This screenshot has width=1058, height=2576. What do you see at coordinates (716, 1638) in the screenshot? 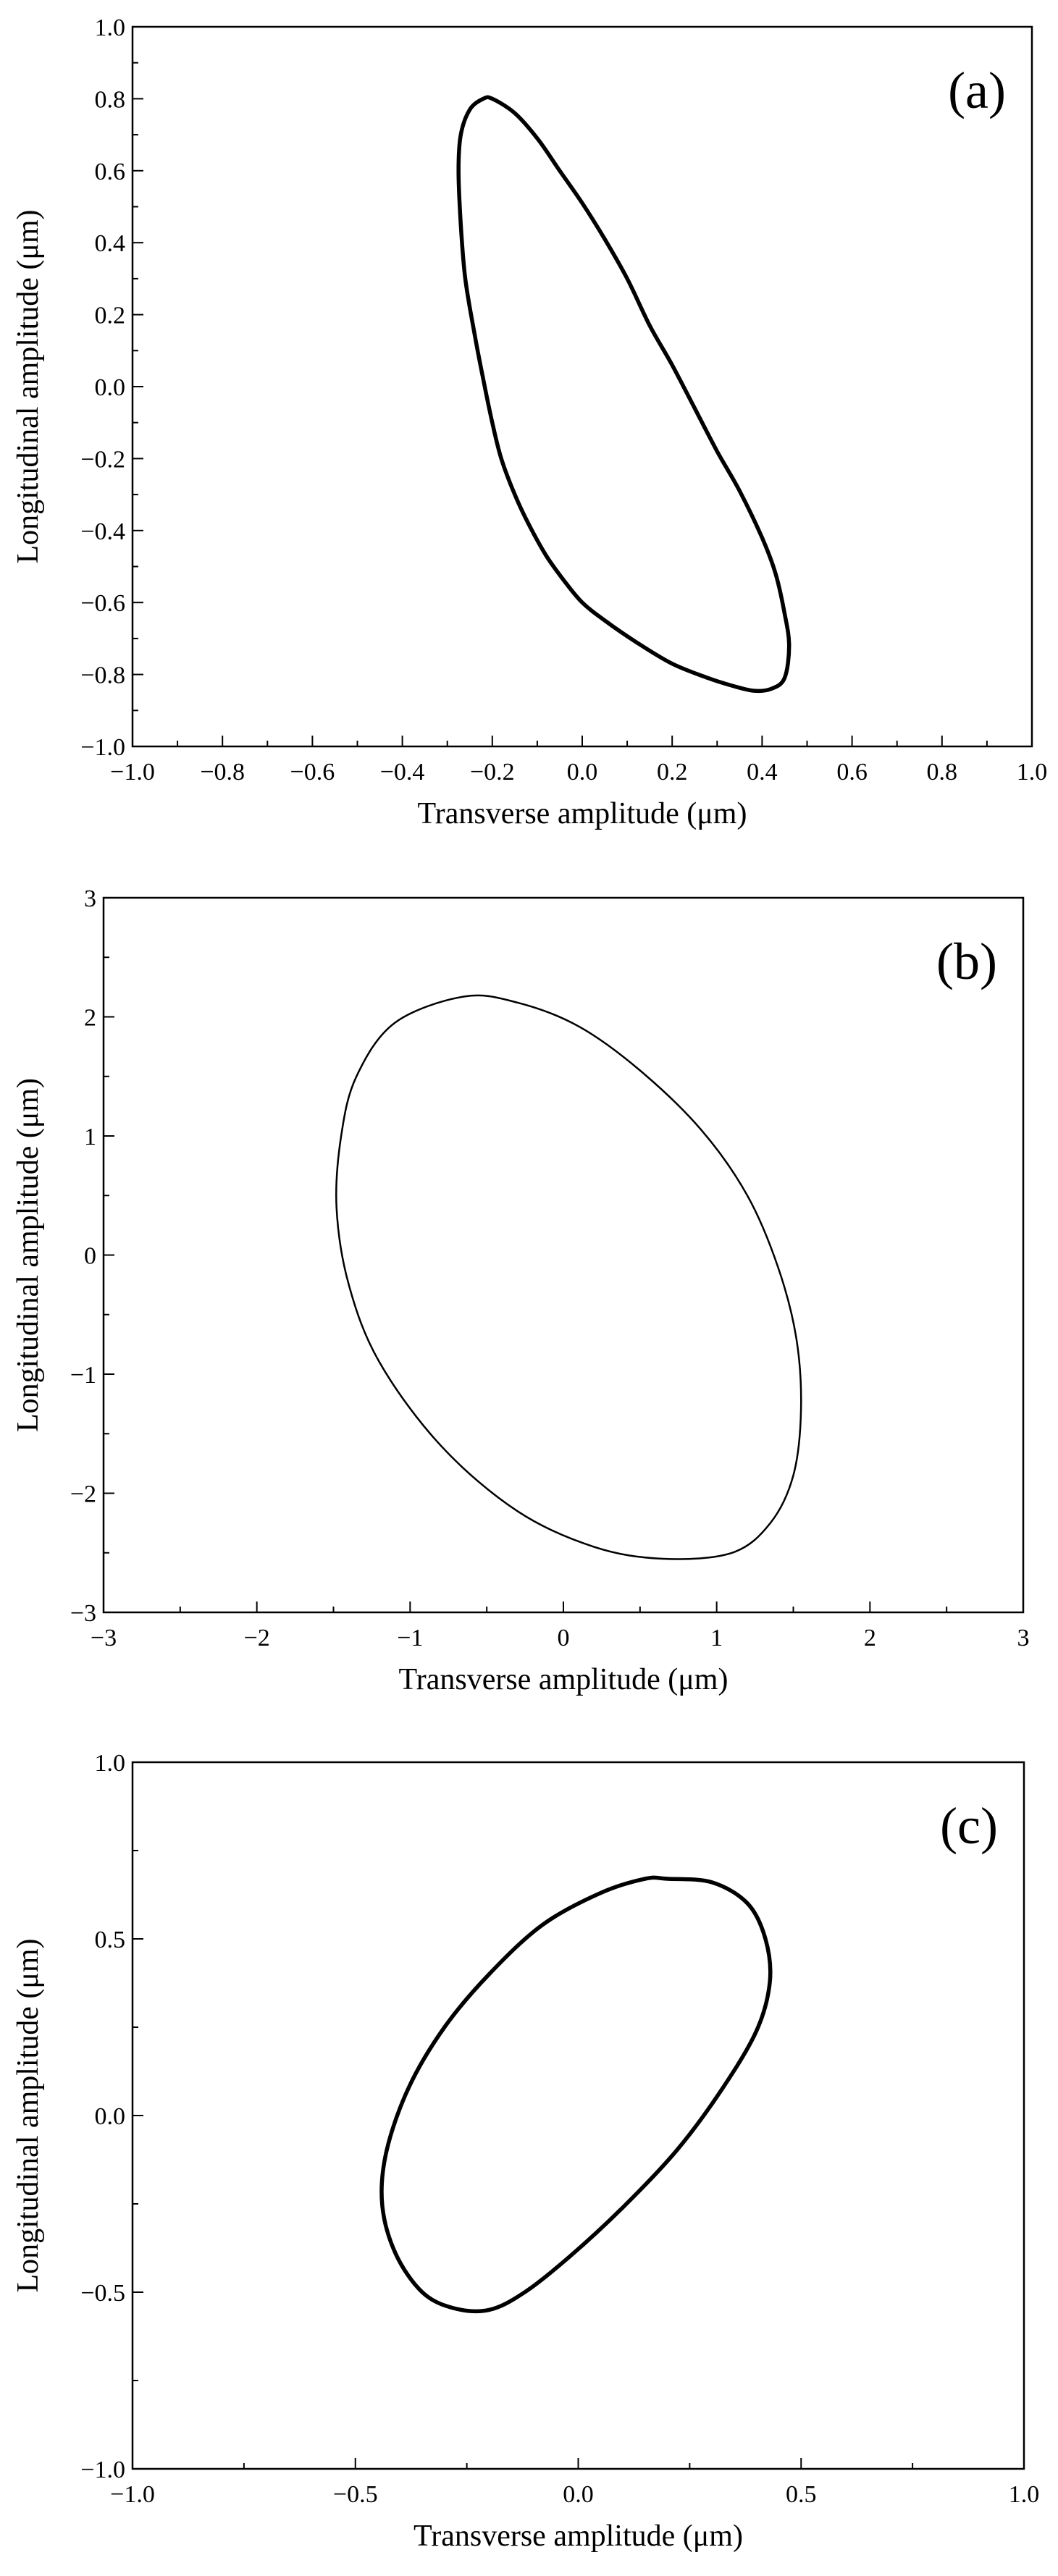
I see `x-tick-label: 1` at bounding box center [716, 1638].